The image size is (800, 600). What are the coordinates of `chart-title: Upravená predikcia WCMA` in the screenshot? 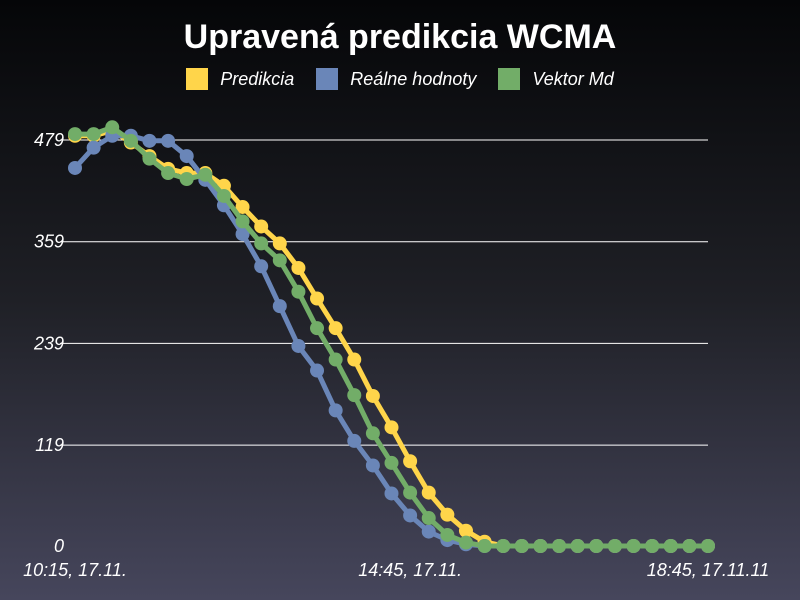 It's located at (400, 37).